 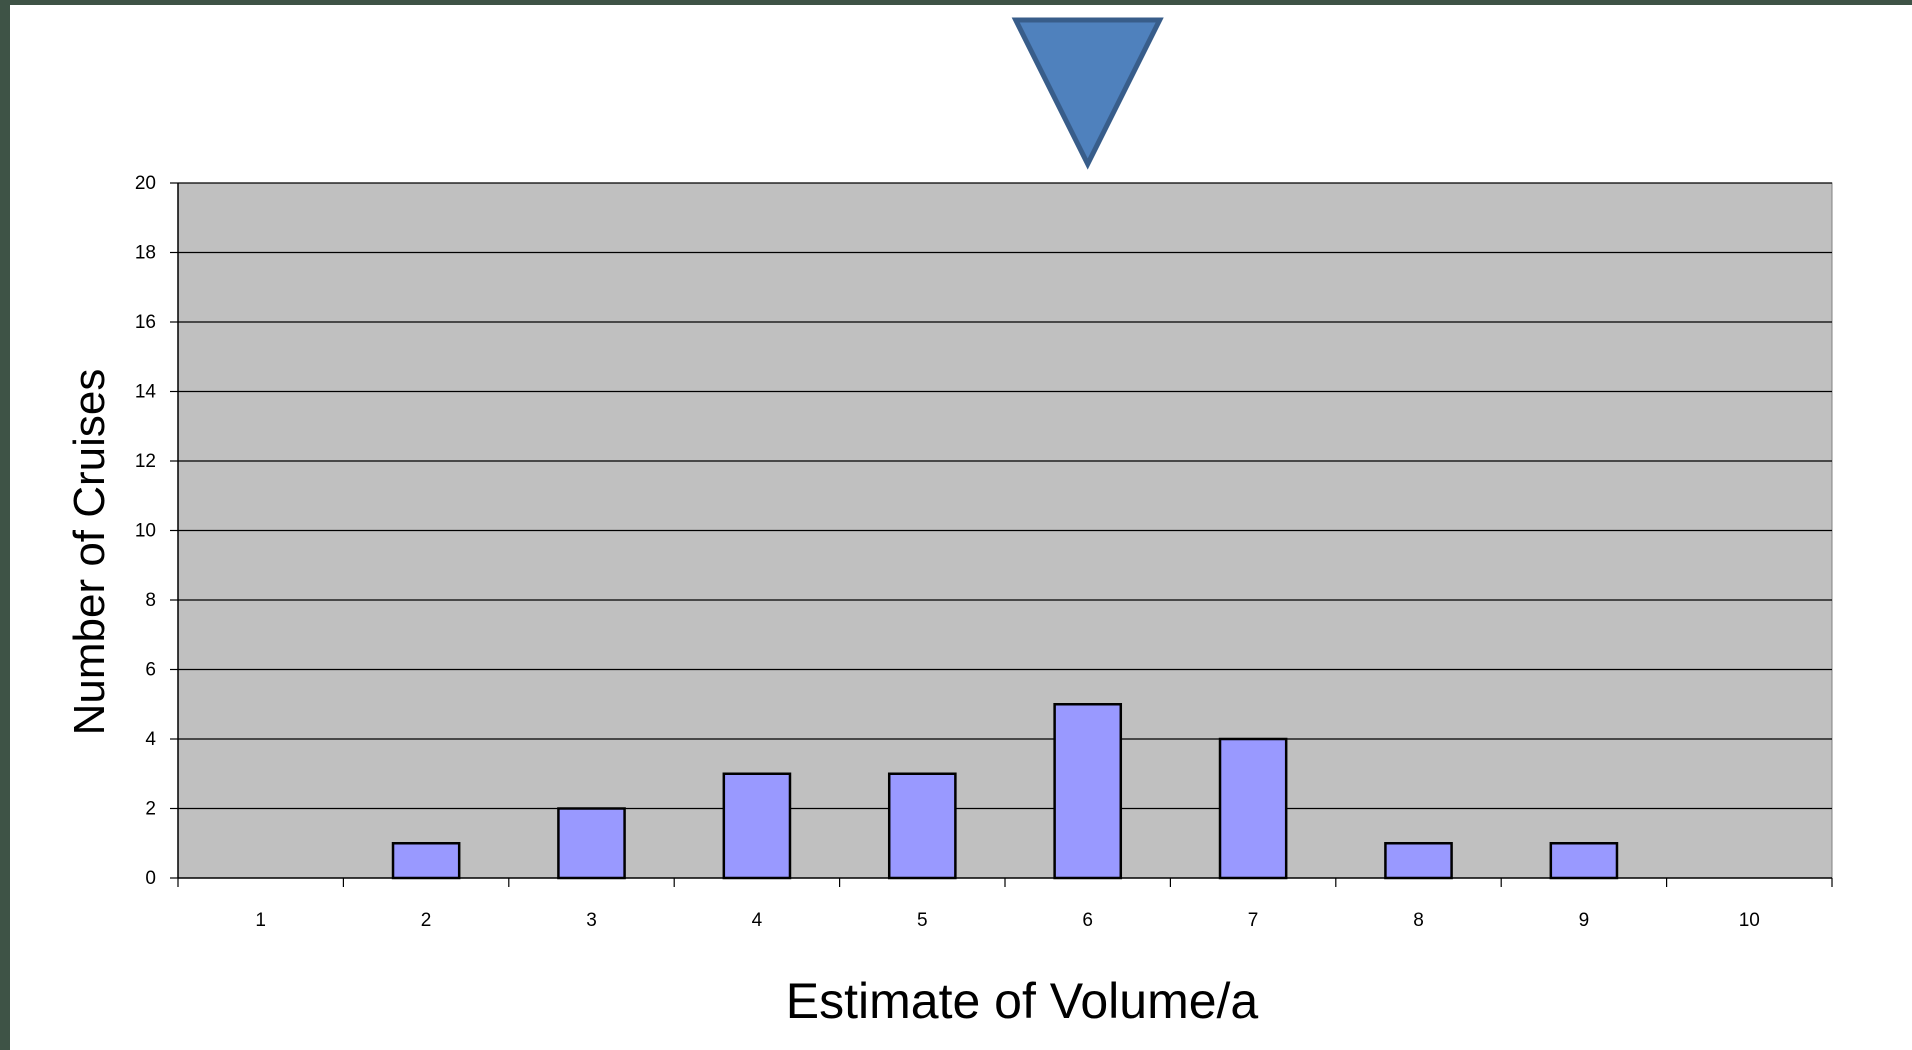 I want to click on y-tick-label: 2, so click(x=150, y=809).